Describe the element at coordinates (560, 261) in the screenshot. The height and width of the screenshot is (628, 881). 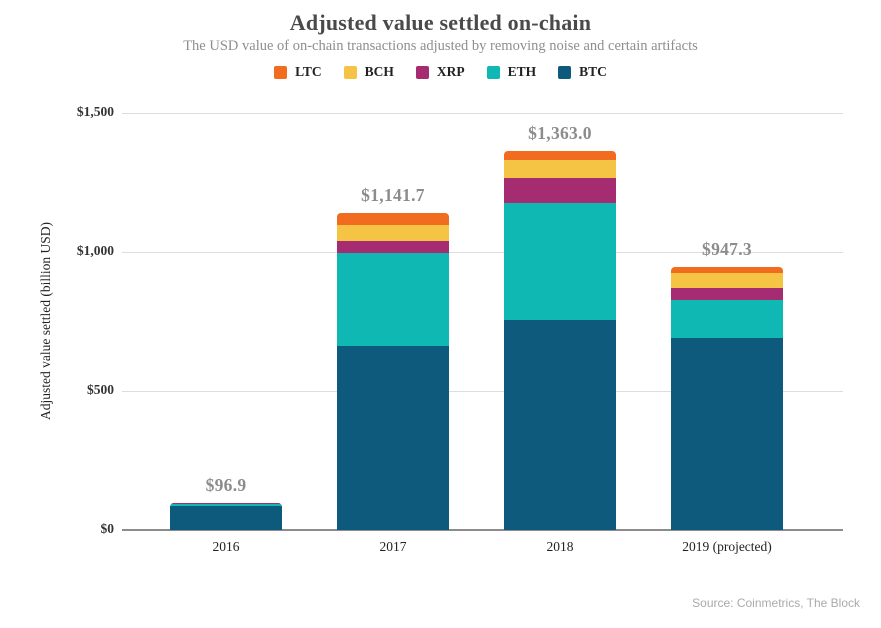
I see `bar-segment-eth-2018` at that location.